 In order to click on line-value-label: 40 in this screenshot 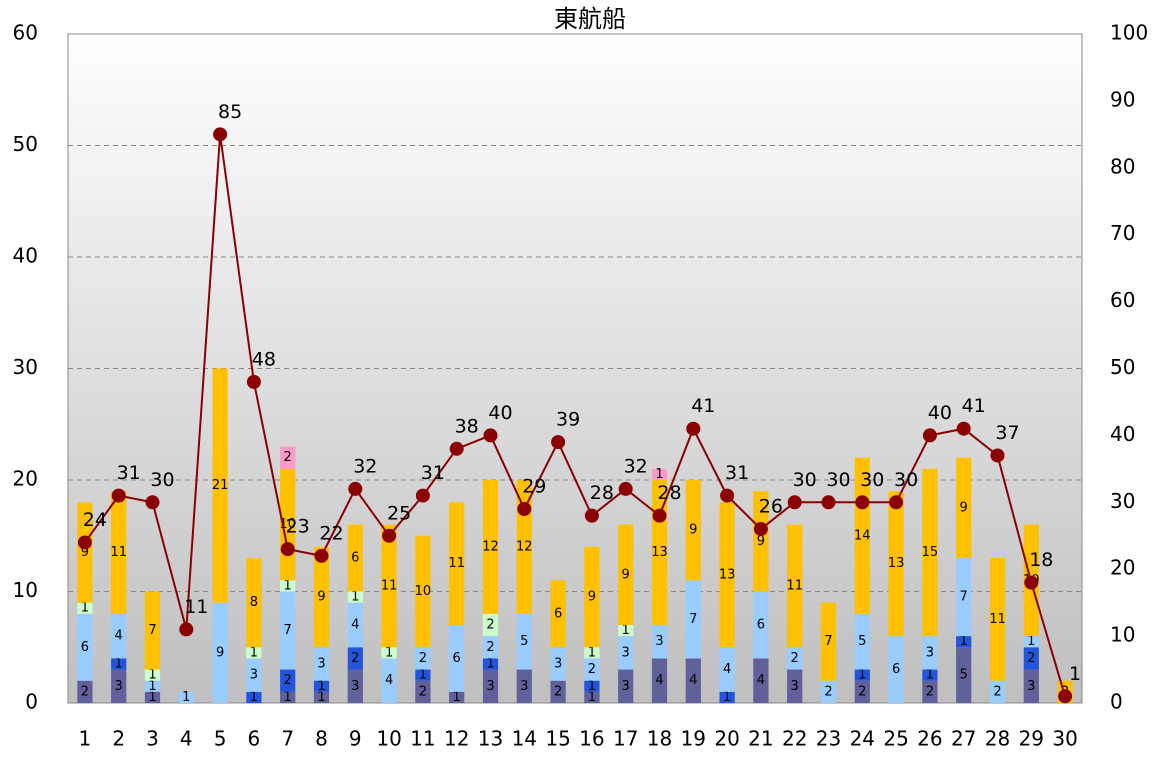, I will do `click(500, 413)`.